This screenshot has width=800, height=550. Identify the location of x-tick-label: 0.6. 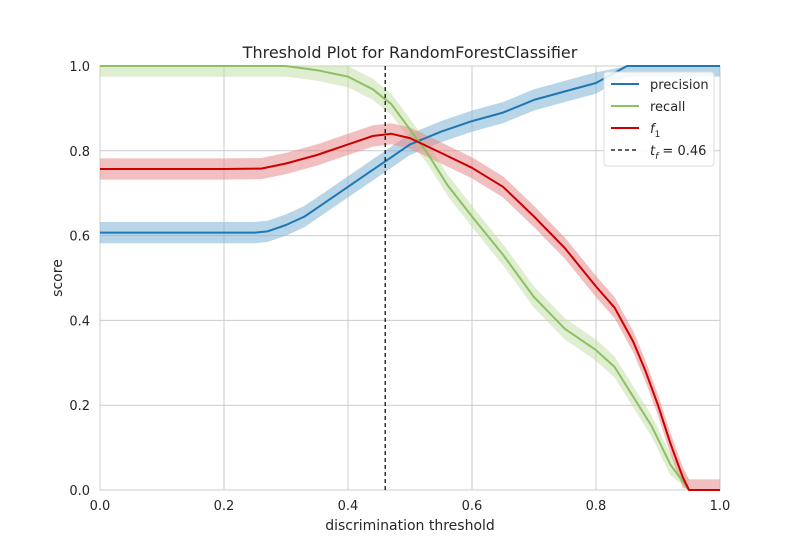
(472, 506).